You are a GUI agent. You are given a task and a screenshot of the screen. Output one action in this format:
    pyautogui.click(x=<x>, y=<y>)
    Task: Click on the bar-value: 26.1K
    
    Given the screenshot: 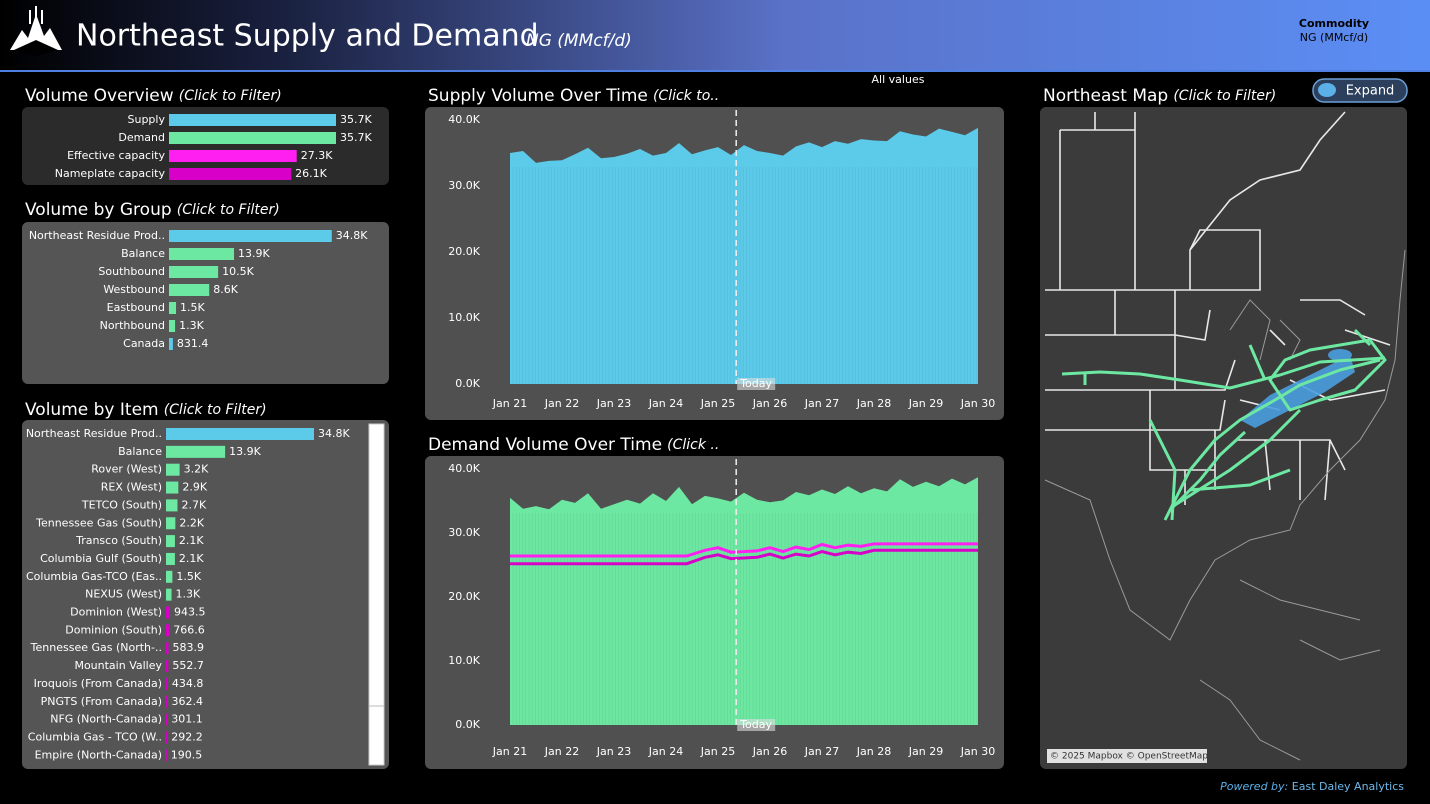 What is the action you would take?
    pyautogui.click(x=311, y=173)
    